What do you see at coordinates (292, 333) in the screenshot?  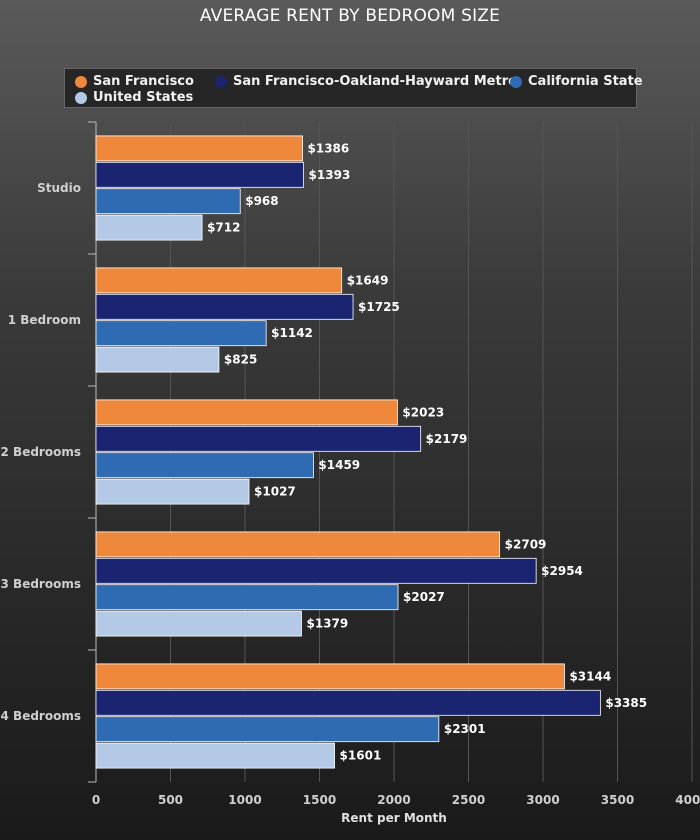 I see `data-label: $1142` at bounding box center [292, 333].